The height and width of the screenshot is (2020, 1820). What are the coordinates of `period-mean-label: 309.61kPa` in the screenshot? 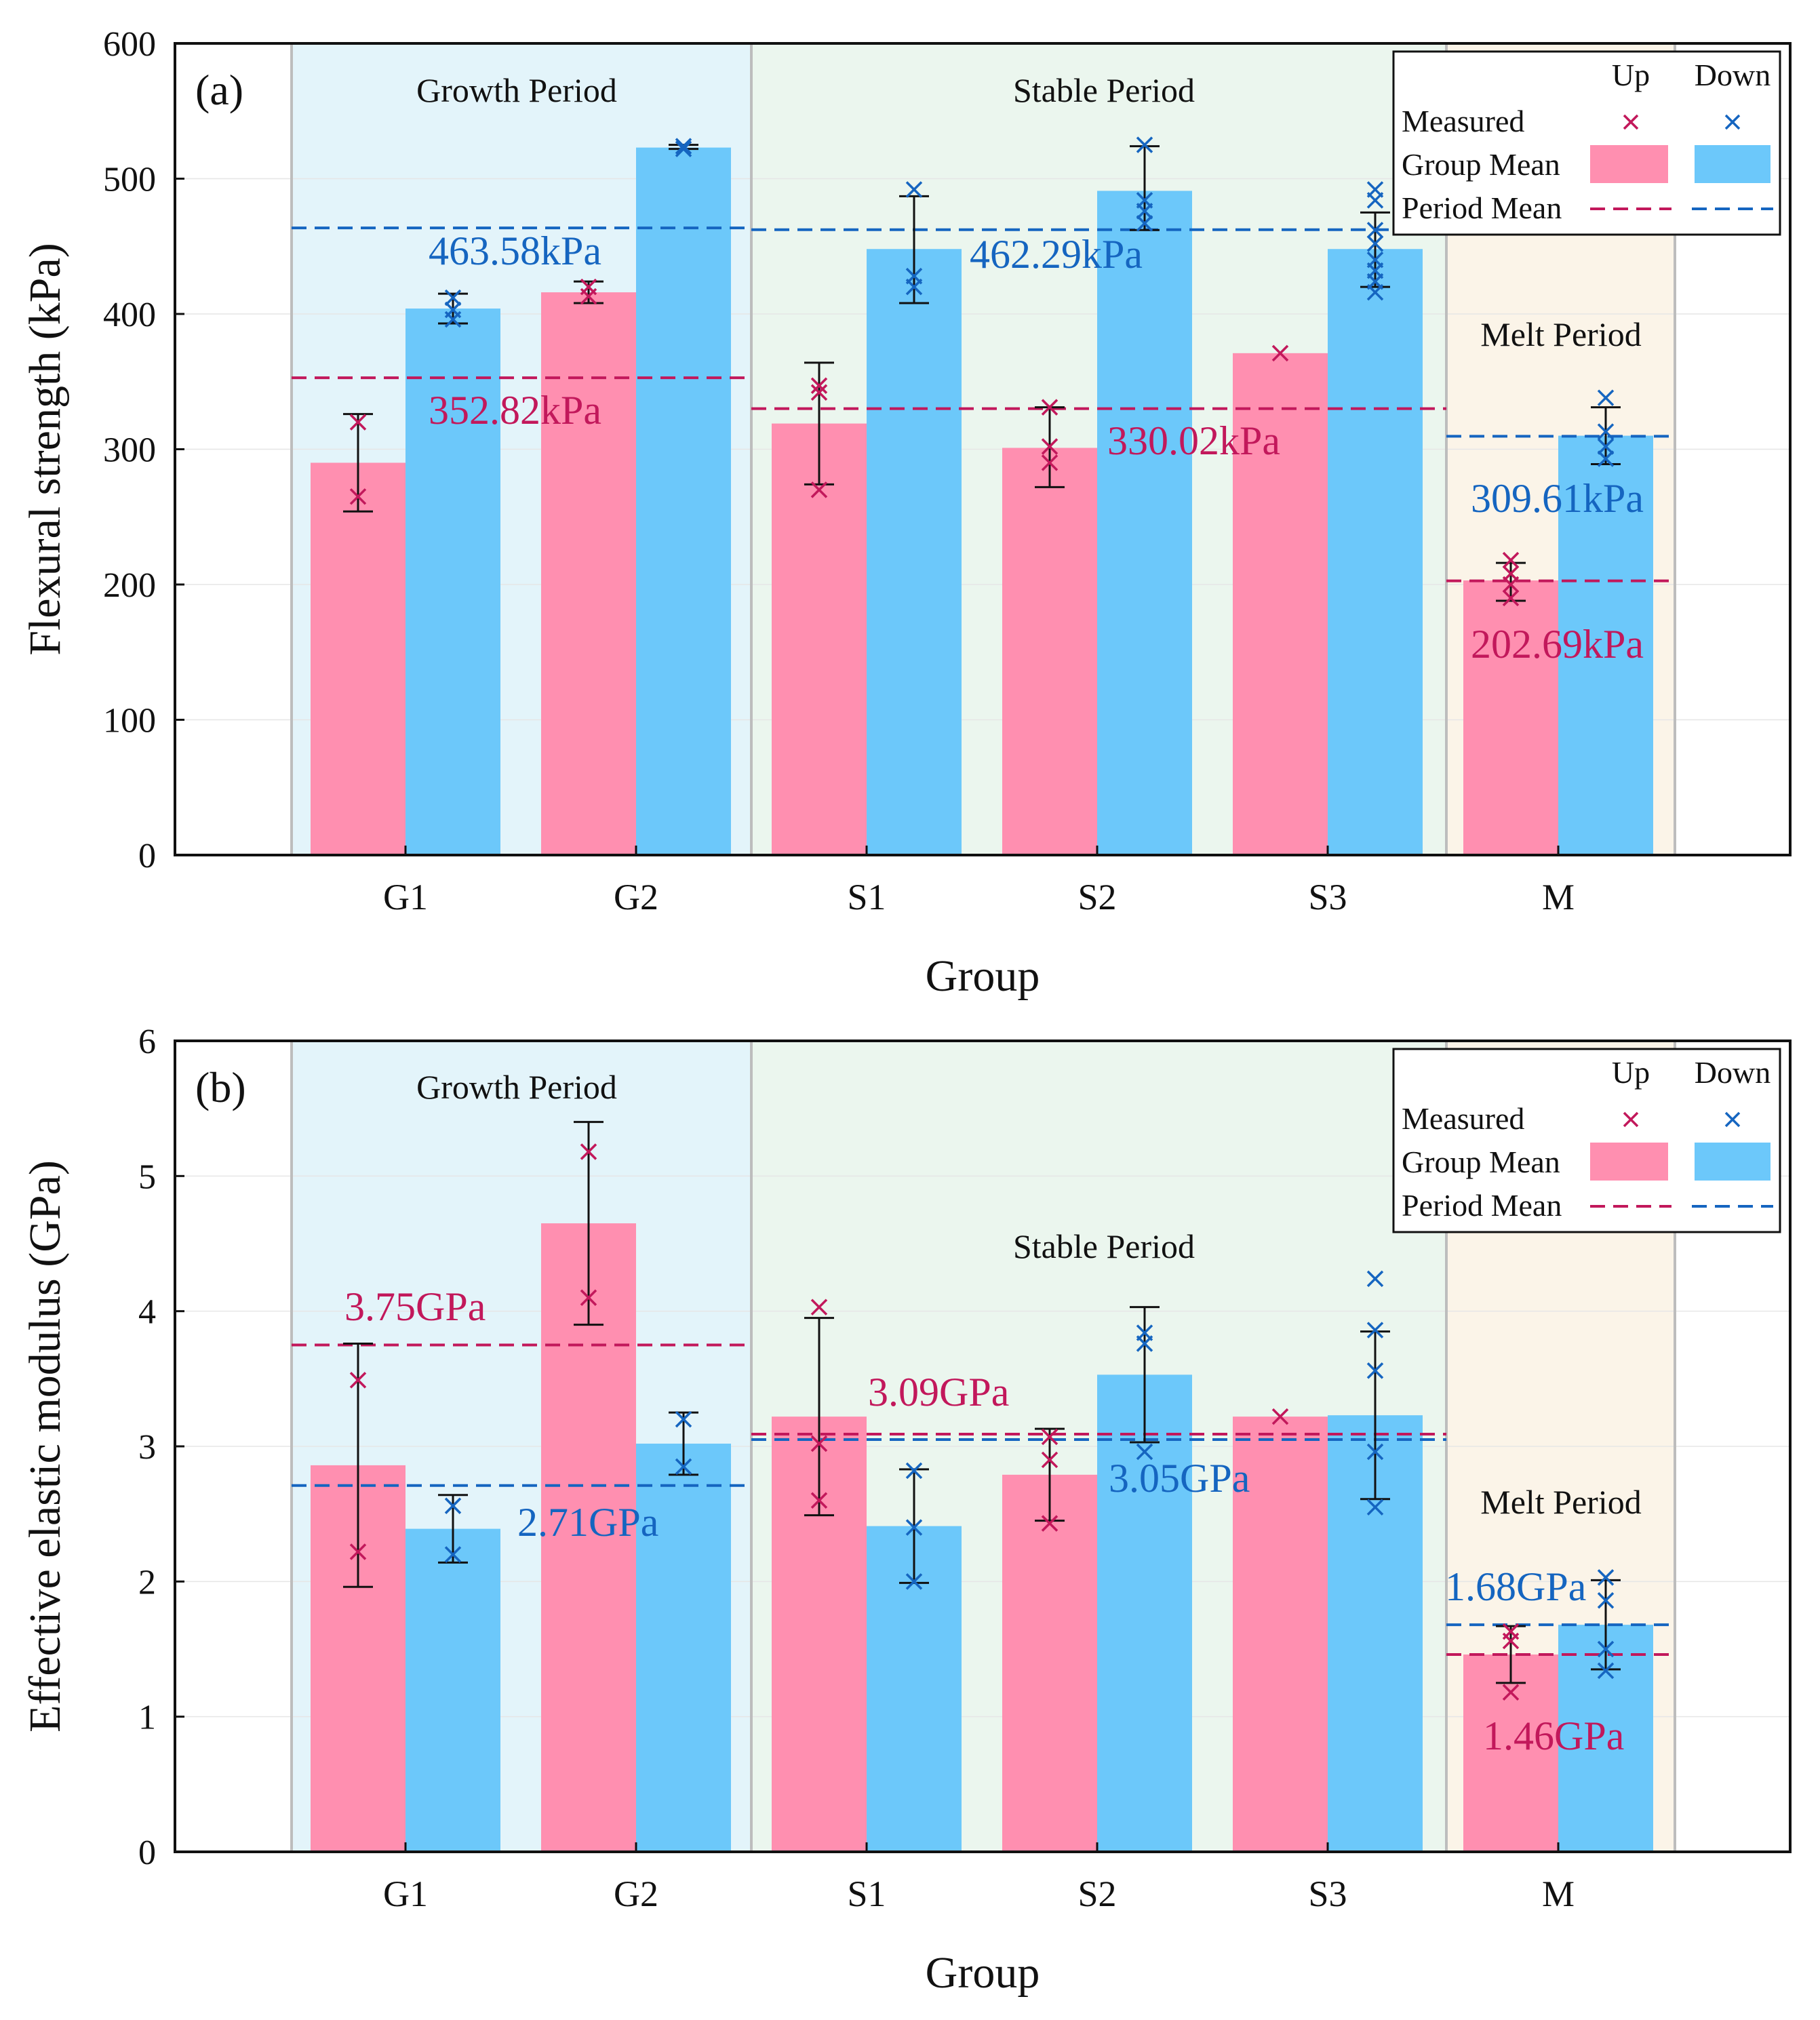 It's located at (1558, 498).